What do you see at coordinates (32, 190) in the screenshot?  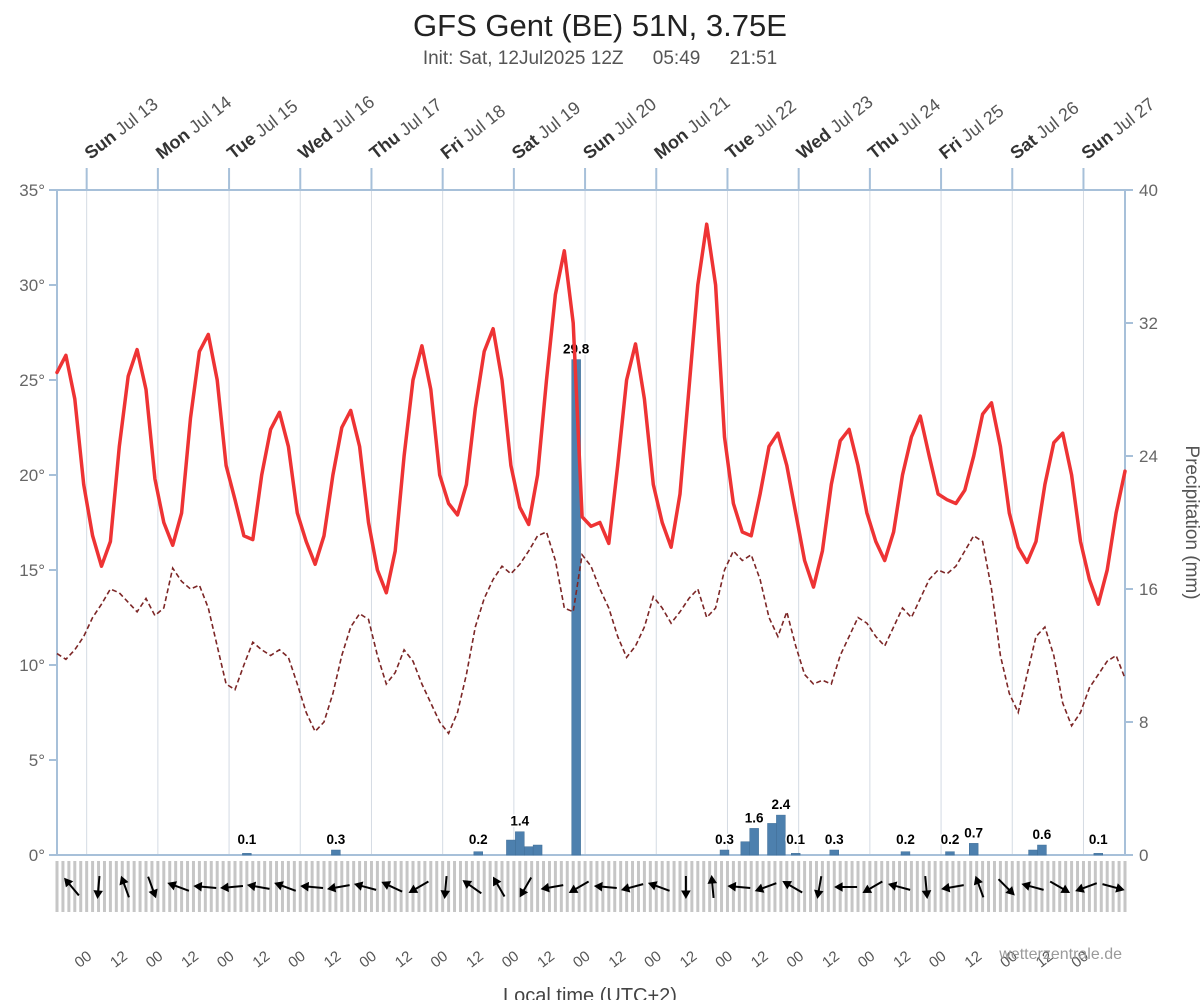 I see `temp-tick-label: 35°` at bounding box center [32, 190].